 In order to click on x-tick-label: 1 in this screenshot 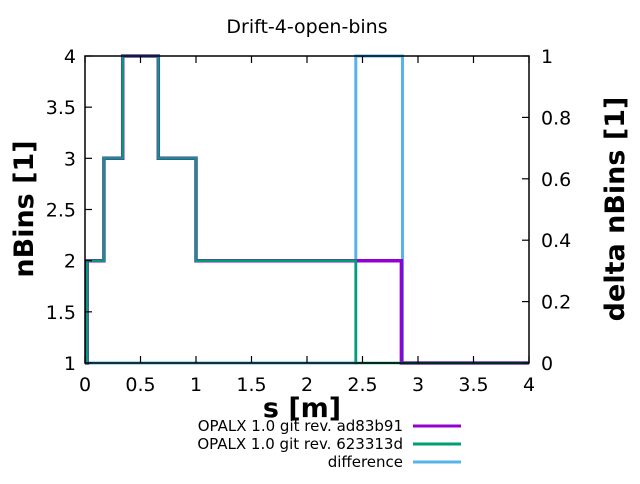, I will do `click(196, 385)`.